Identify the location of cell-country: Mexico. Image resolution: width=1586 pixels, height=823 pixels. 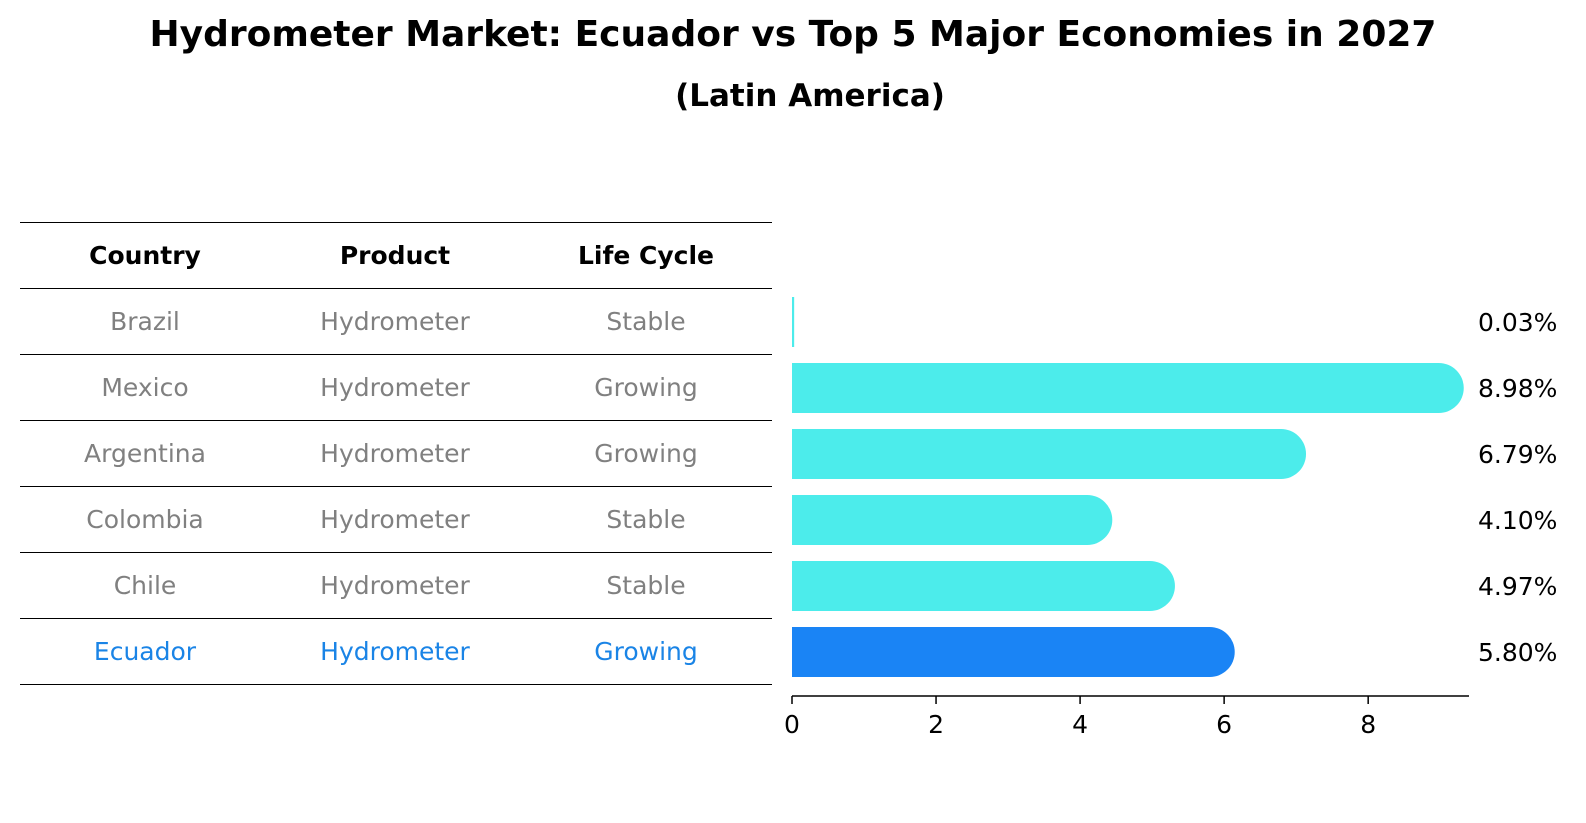
(145, 387).